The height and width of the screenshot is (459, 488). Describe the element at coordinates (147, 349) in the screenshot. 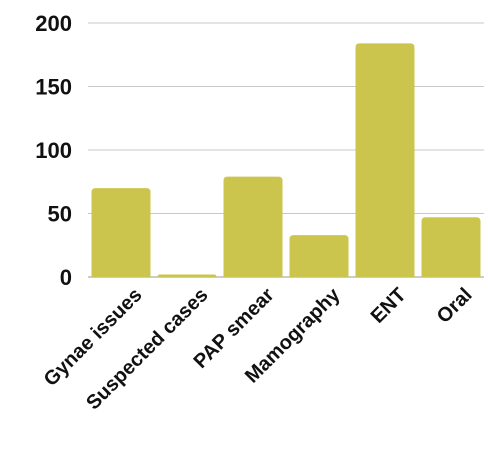

I see `x-tick-label: Suspected cases` at that location.